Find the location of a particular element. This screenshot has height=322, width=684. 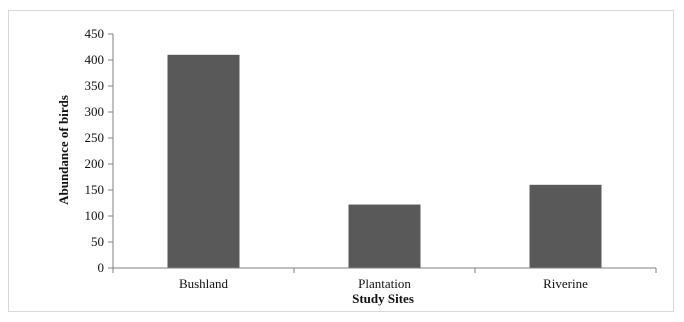

x-axis-ticks: Bushland Plantation Riverine is located at coordinates (384, 279).